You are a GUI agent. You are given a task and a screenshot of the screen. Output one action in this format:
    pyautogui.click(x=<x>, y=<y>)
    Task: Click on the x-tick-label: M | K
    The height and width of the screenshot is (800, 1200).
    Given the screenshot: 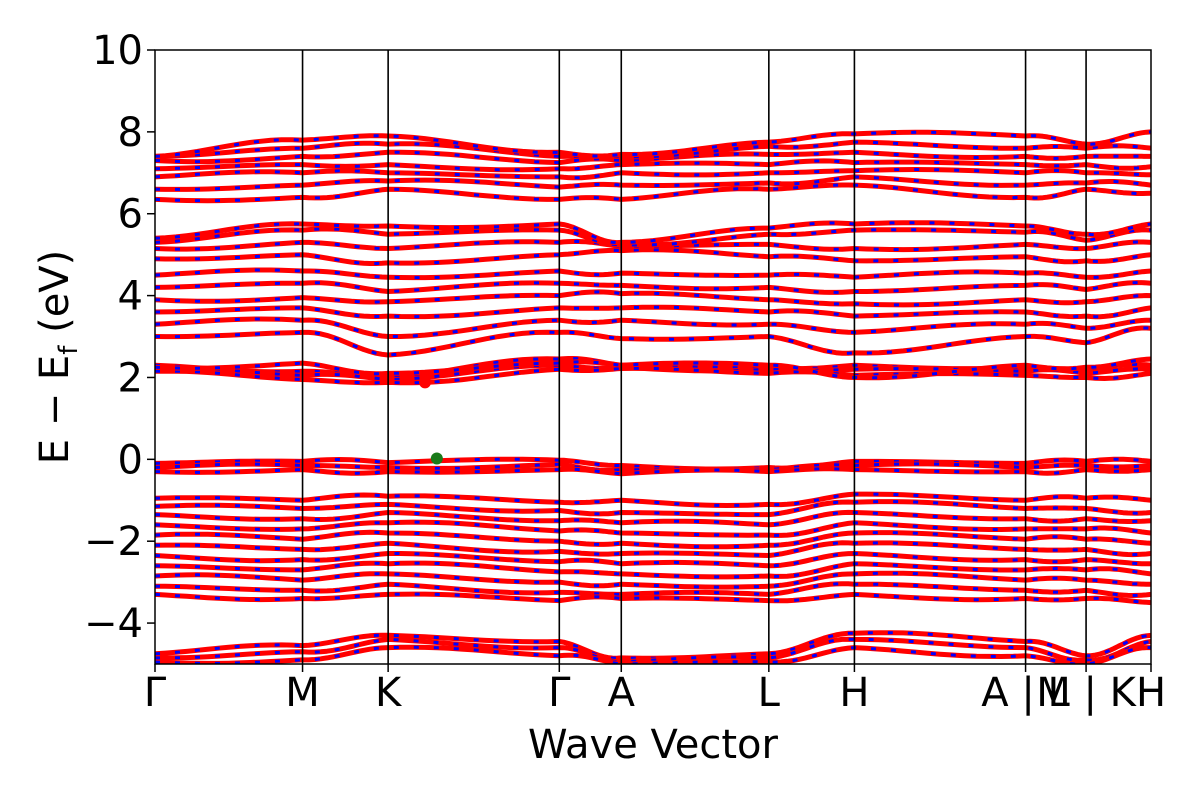 What is the action you would take?
    pyautogui.click(x=1086, y=693)
    